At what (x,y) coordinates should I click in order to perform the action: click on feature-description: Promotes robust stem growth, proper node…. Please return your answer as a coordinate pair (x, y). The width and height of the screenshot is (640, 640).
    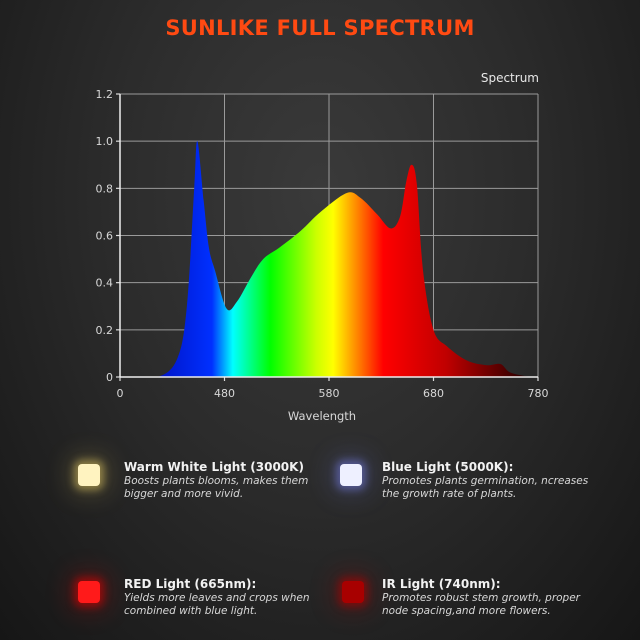
    Looking at the image, I should click on (481, 604).